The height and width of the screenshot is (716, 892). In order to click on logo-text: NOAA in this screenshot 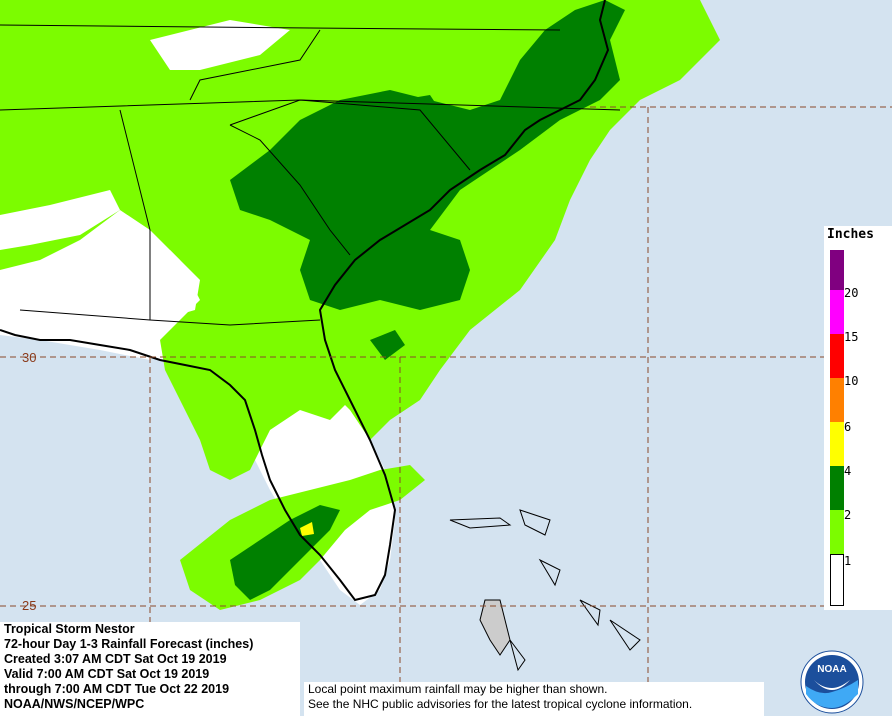, I will do `click(831, 669)`.